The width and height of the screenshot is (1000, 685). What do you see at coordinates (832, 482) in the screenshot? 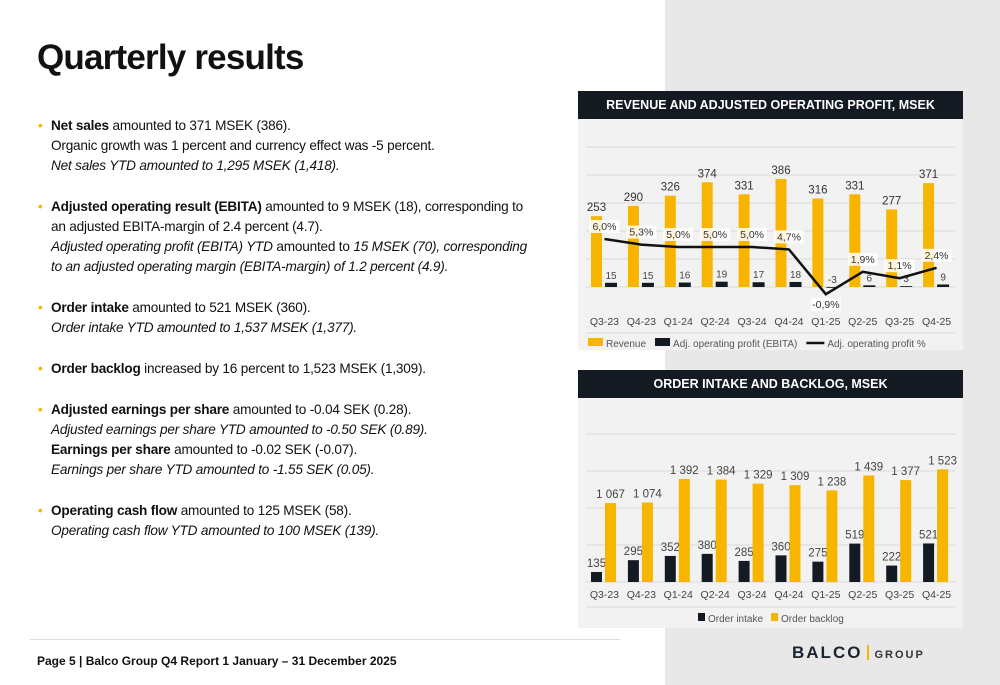
I see `data-label: 1 238` at bounding box center [832, 482].